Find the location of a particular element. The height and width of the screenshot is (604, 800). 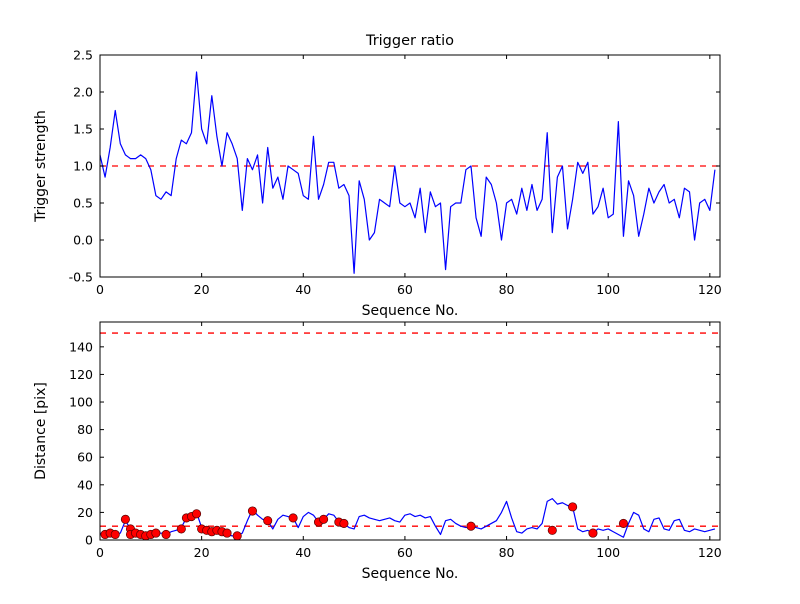

y-axis-label: Distance [pix] is located at coordinates (41, 431).